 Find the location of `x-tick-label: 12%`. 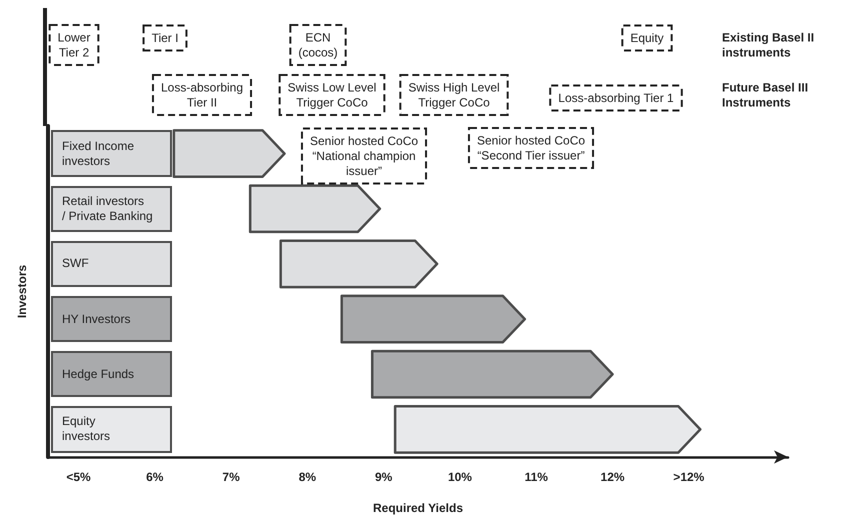

x-tick-label: 12% is located at coordinates (612, 477).